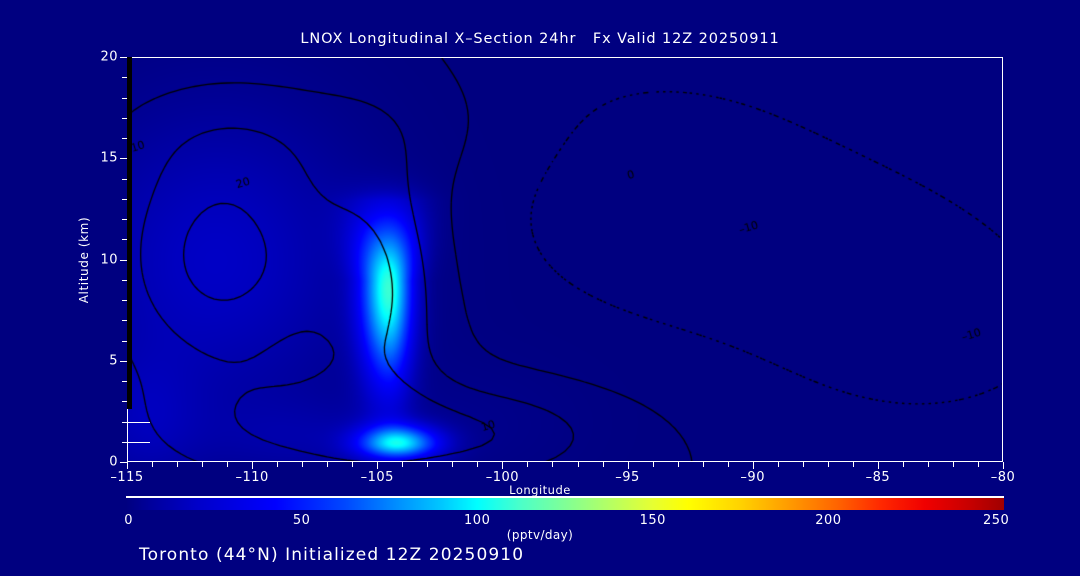 The width and height of the screenshot is (1080, 576). Describe the element at coordinates (109, 158) in the screenshot. I see `y-axis-tick-label: 15` at that location.